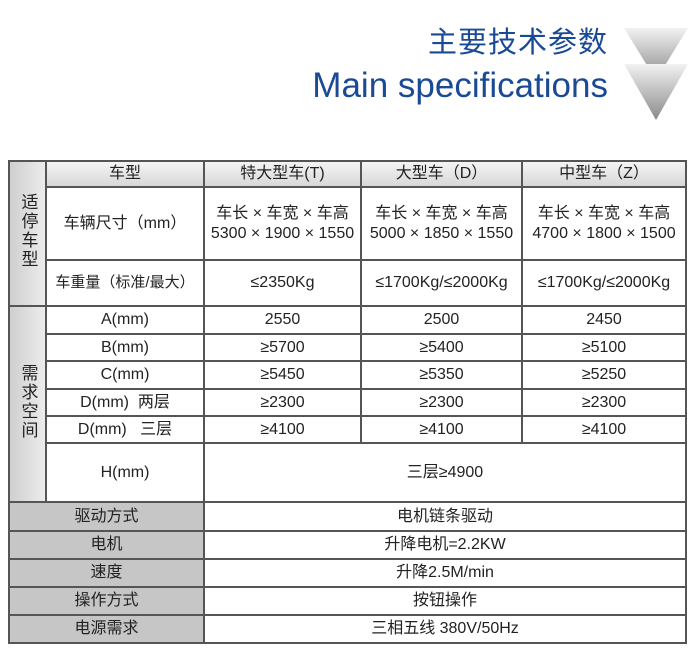  I want to click on double-chevron-down-icon, so click(656, 74).